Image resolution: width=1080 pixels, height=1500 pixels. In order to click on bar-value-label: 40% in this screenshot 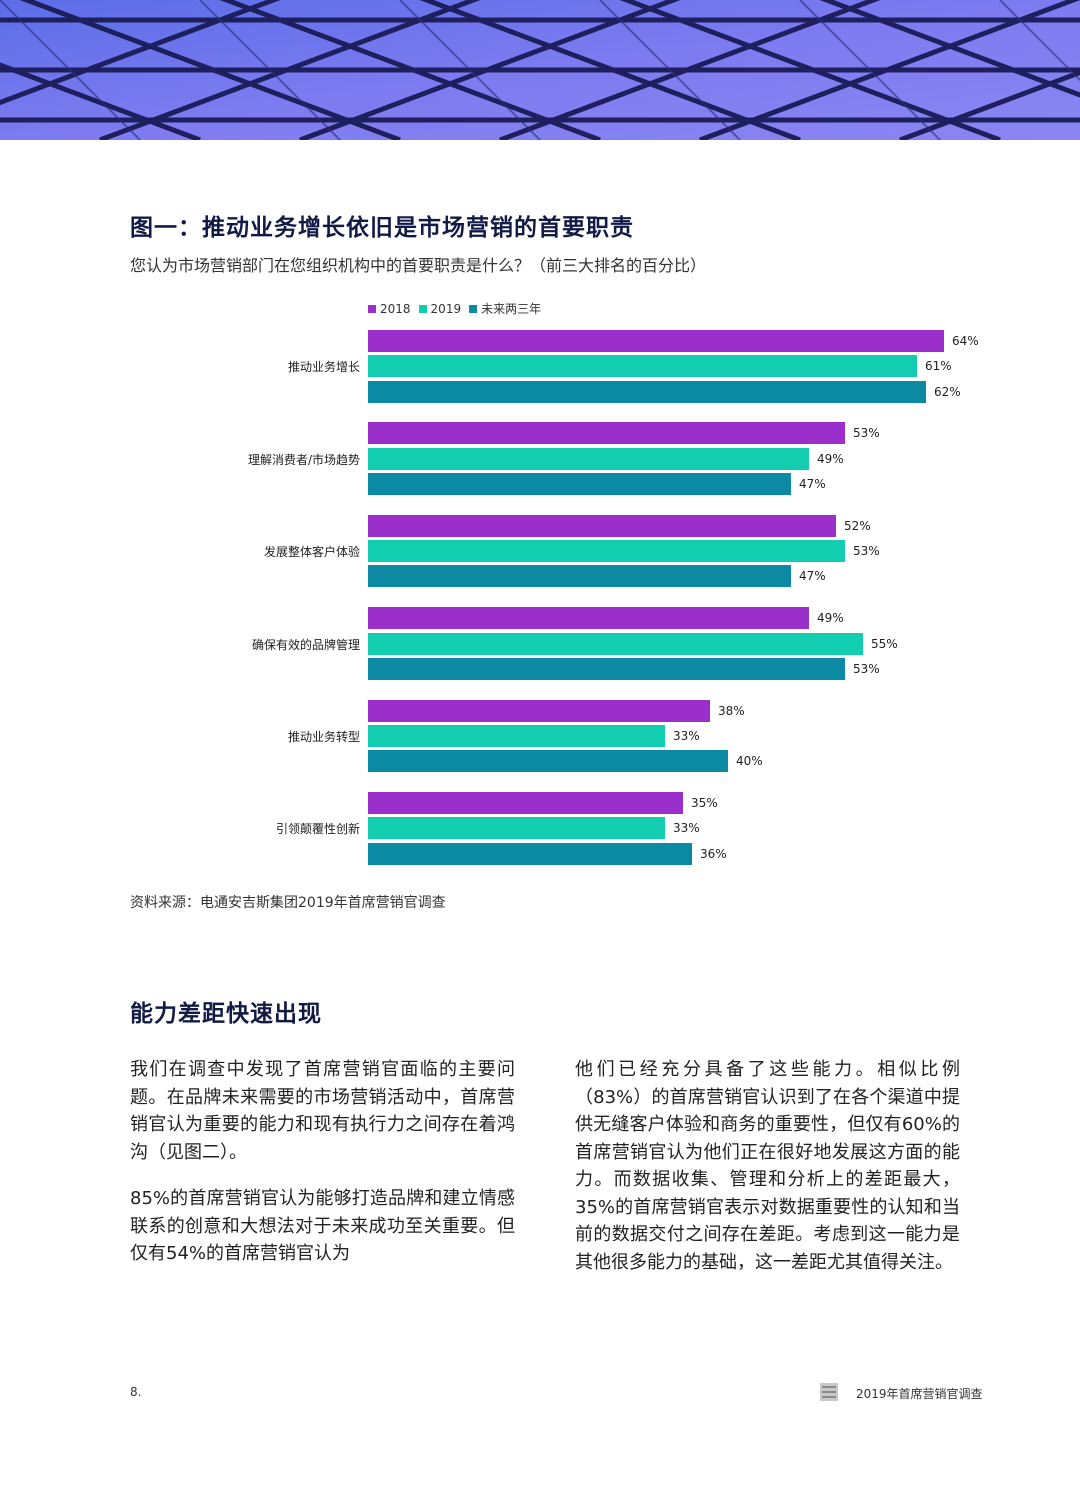, I will do `click(749, 761)`.